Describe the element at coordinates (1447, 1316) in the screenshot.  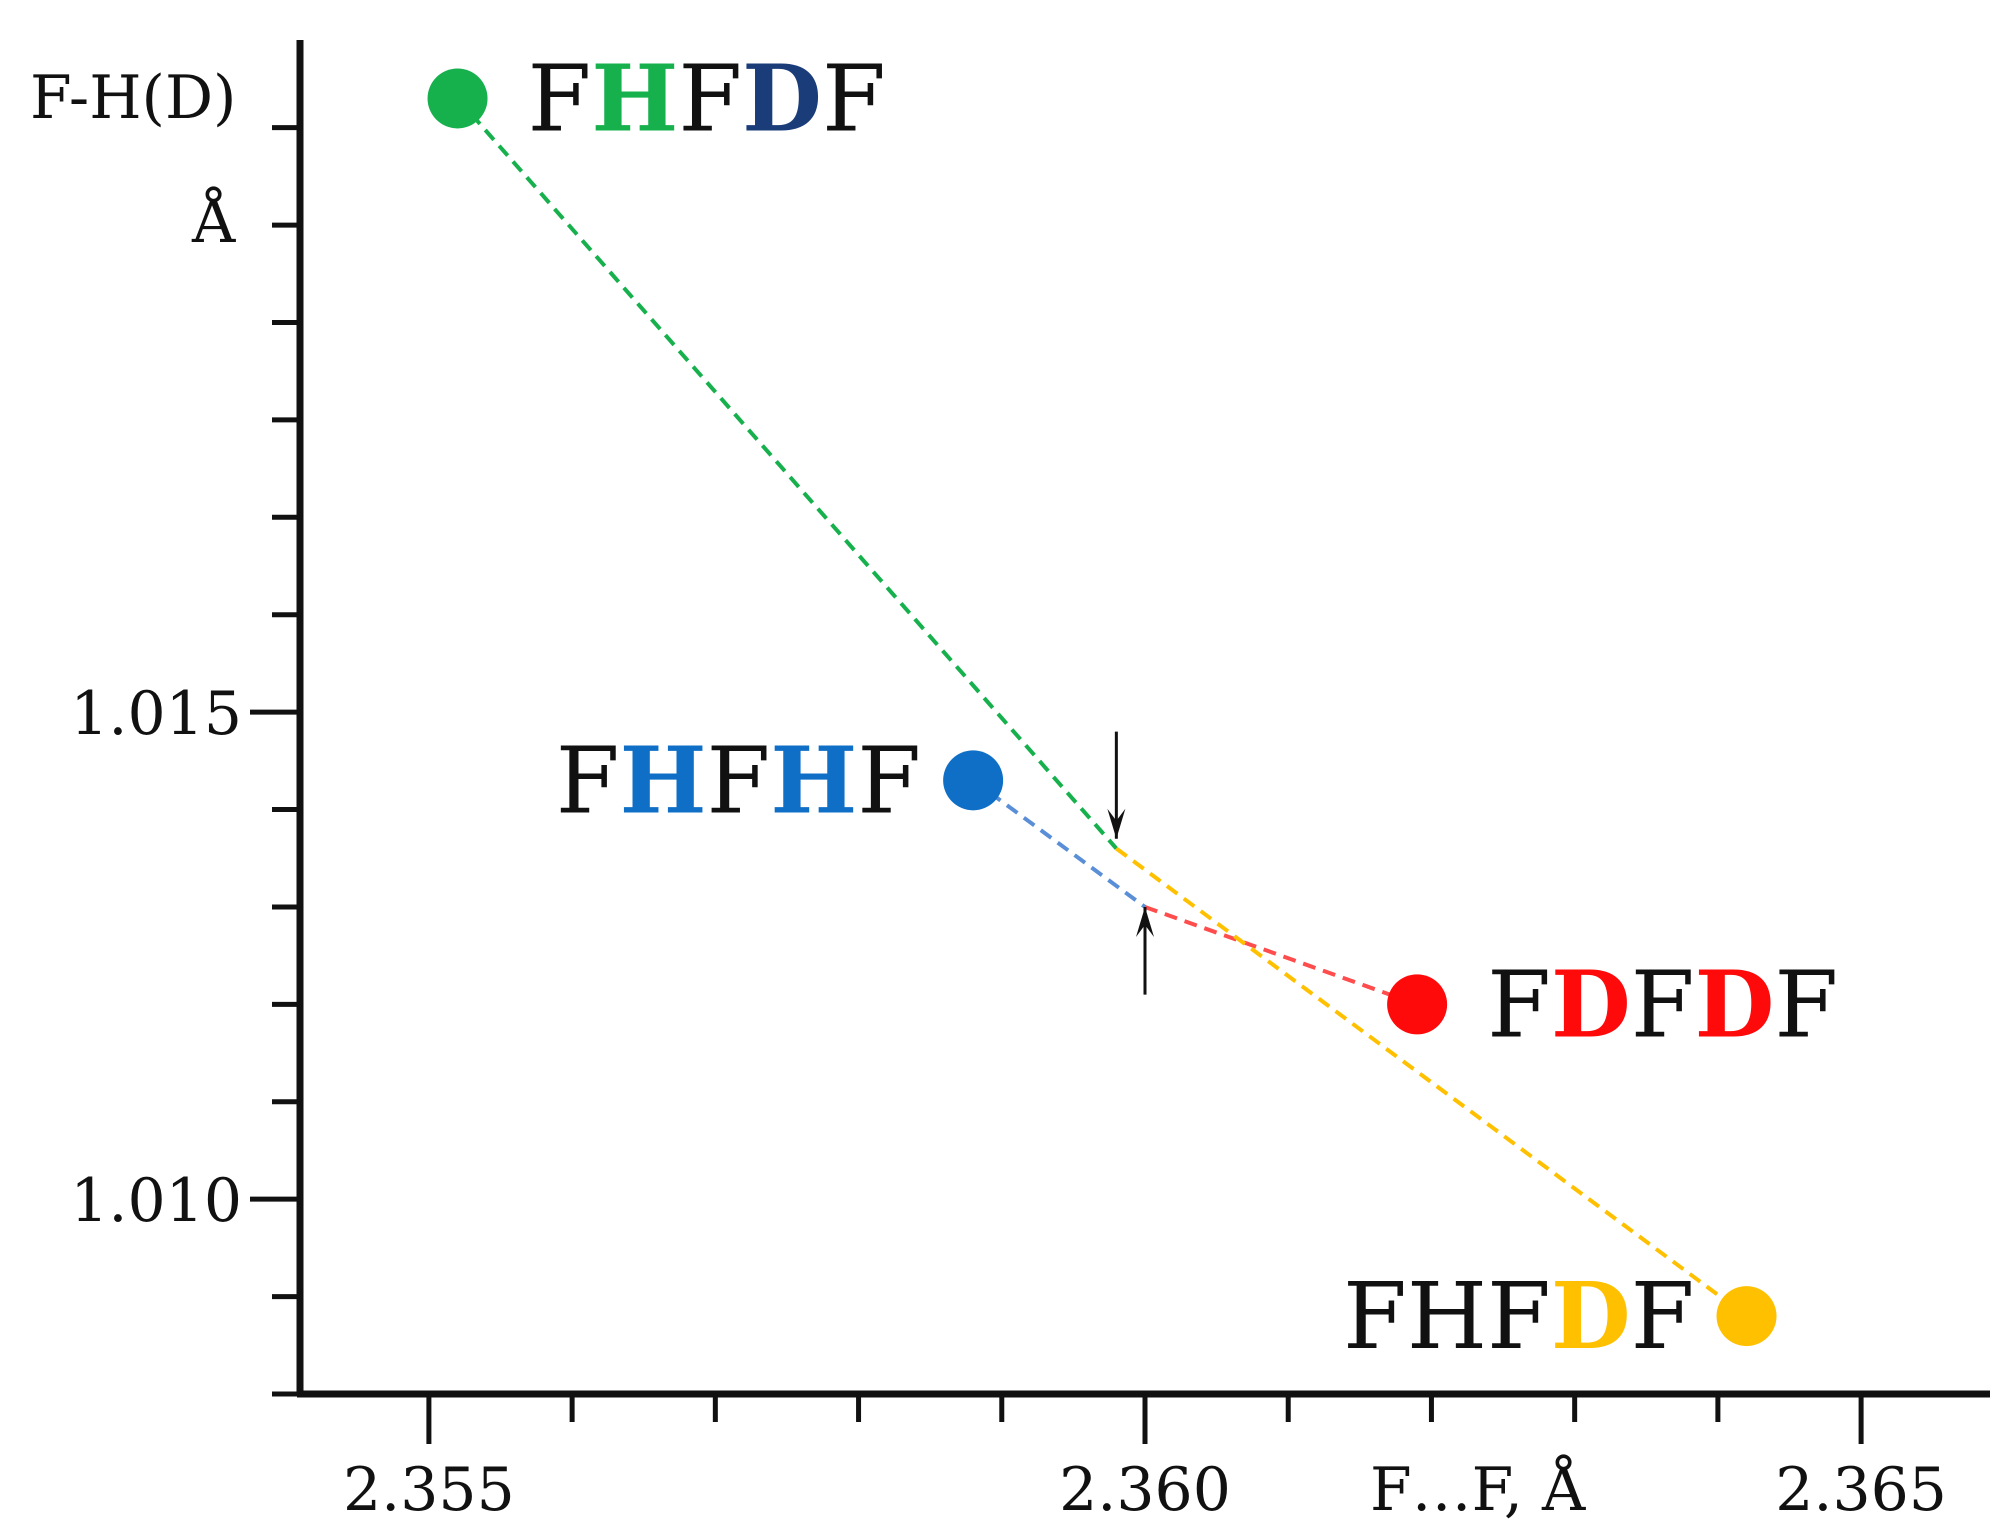
I see `point-label-part: FHF` at that location.